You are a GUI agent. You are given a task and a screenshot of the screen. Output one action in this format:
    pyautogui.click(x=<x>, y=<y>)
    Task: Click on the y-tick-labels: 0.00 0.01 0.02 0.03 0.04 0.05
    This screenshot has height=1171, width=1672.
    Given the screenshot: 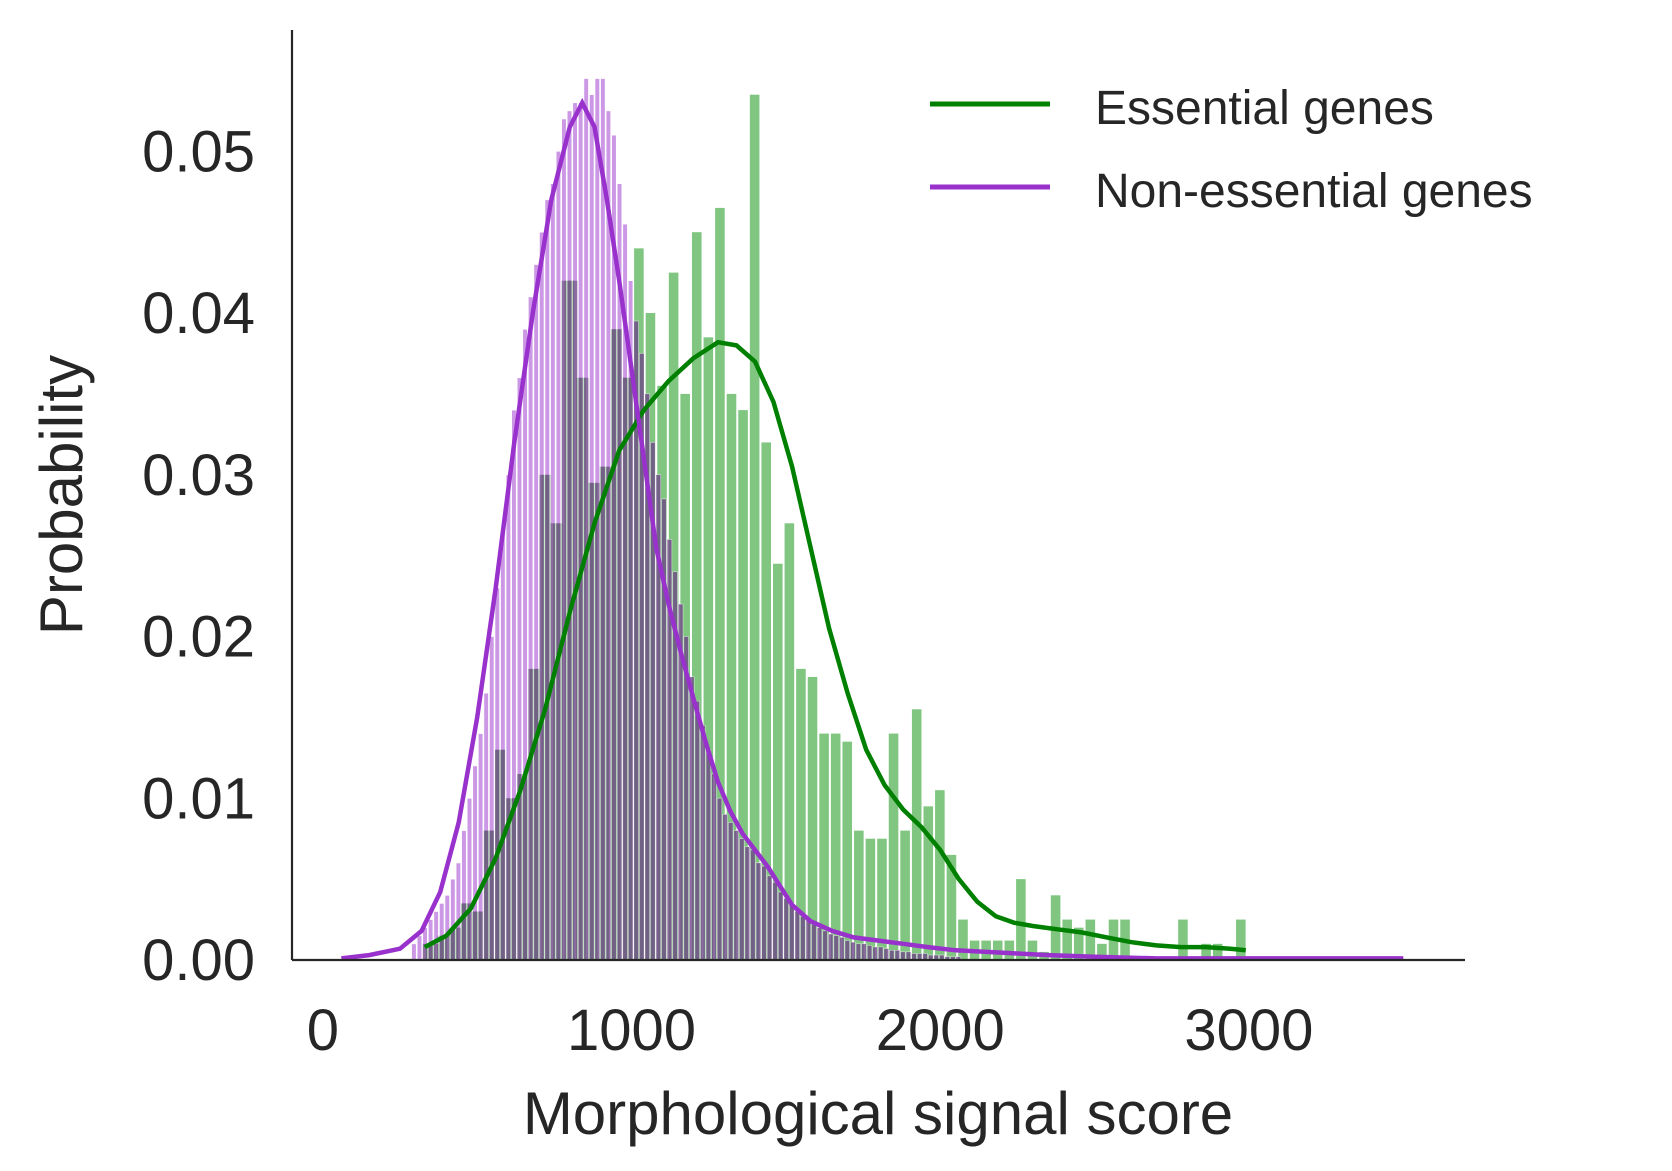 What is the action you would take?
    pyautogui.click(x=198, y=556)
    